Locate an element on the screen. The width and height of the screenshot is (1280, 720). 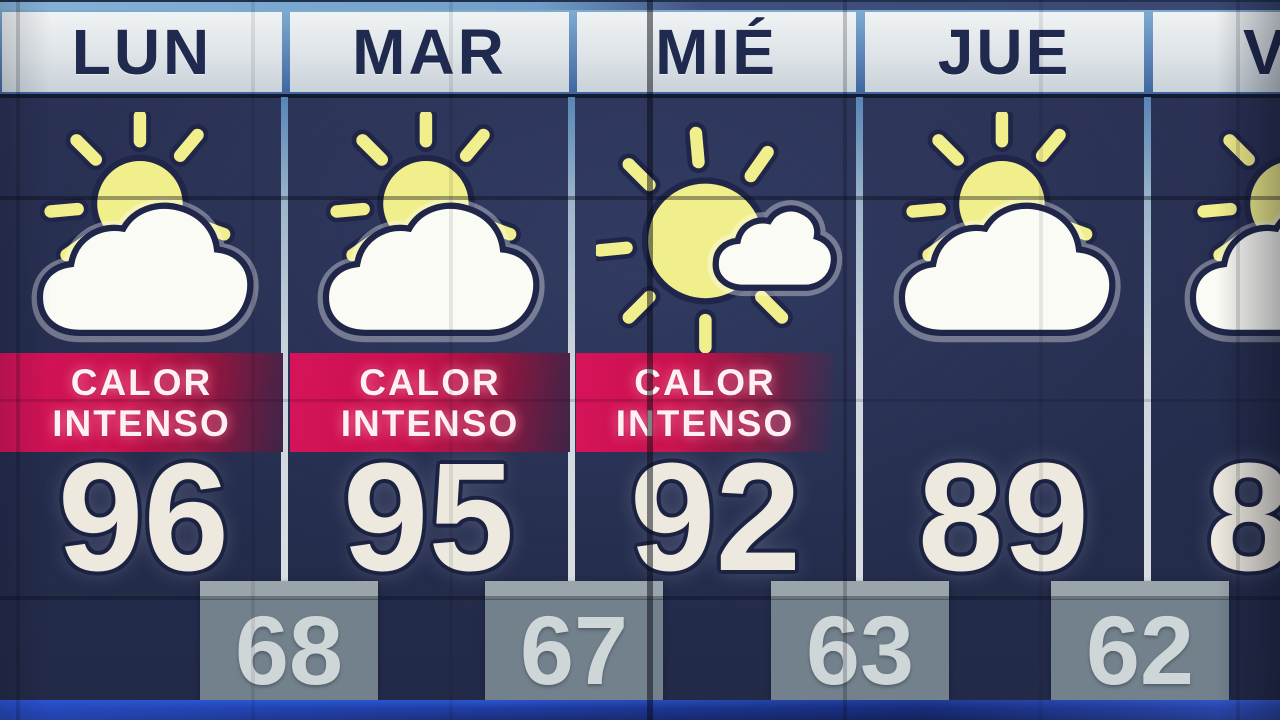
day-header-vie-cut: V is located at coordinates (1216, 52).